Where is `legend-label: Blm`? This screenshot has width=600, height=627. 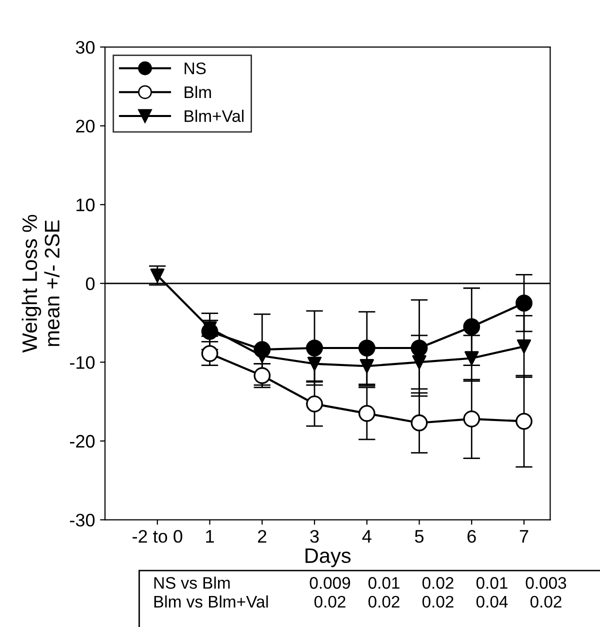 legend-label: Blm is located at coordinates (197, 92).